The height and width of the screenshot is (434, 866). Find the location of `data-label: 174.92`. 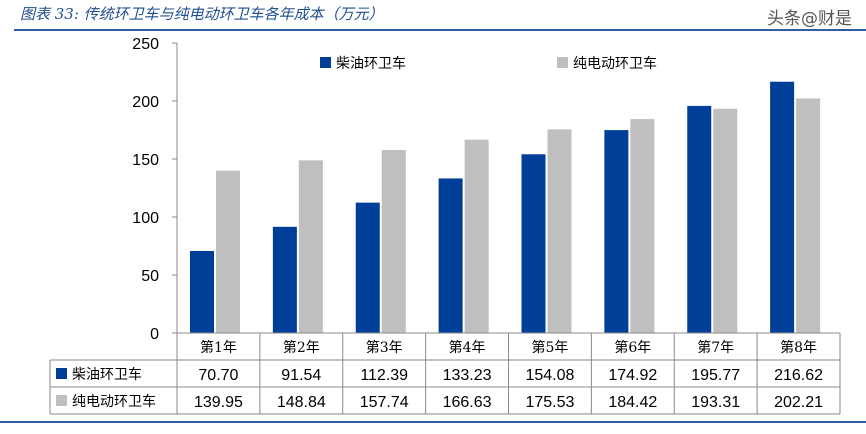

data-label: 174.92 is located at coordinates (632, 375).